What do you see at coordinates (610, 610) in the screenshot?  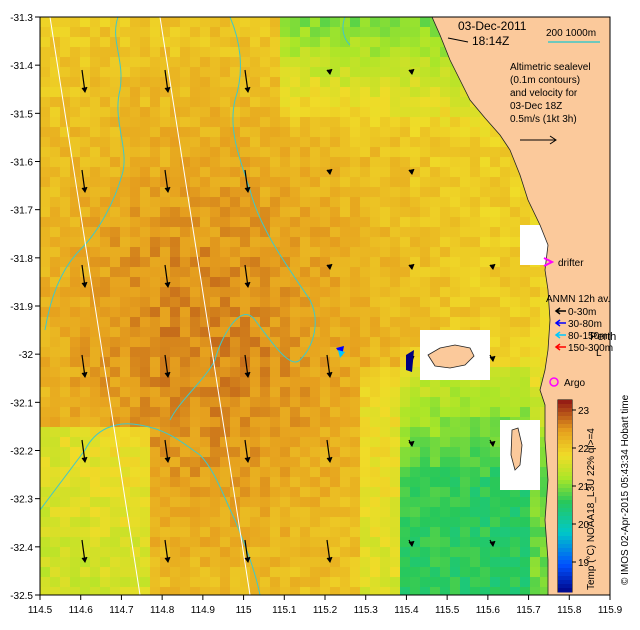 I see `x-tick-label: 115.9` at bounding box center [610, 610].